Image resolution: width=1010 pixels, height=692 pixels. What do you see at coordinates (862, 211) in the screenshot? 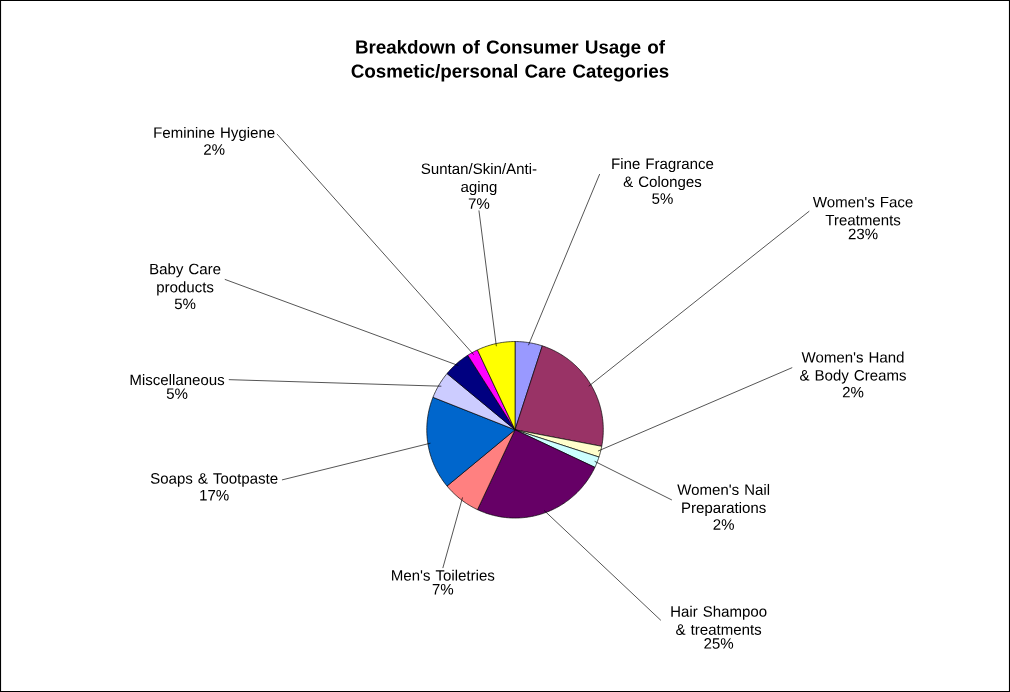
I see `slice-label: Women's Face Treatments` at bounding box center [862, 211].